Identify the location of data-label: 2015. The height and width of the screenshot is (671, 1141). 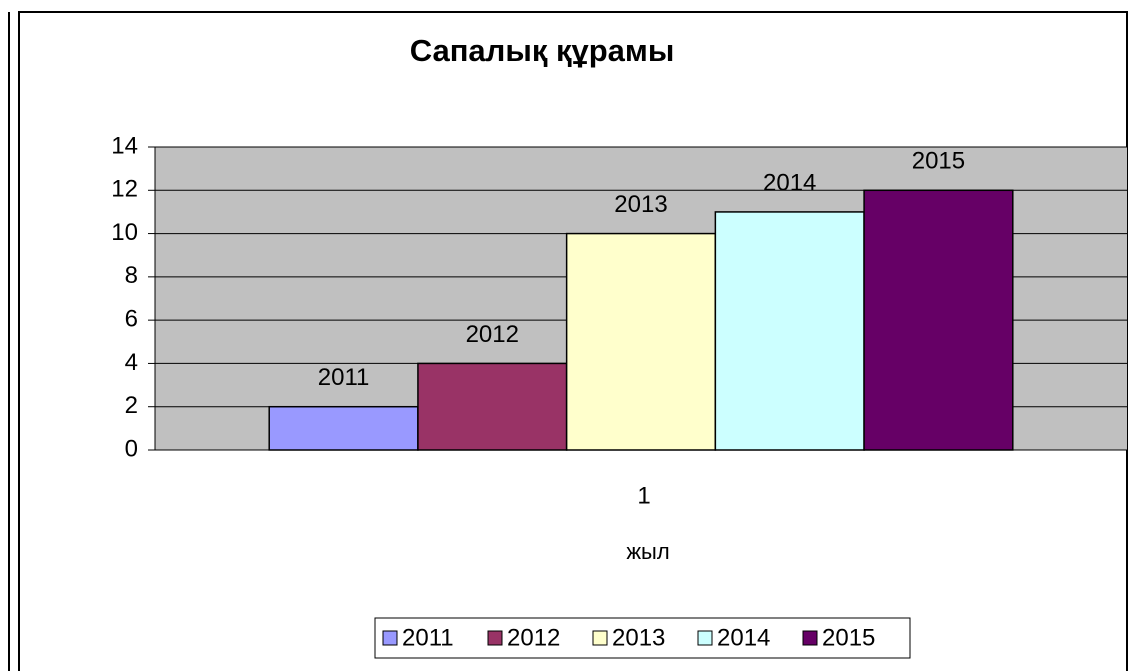
(938, 161).